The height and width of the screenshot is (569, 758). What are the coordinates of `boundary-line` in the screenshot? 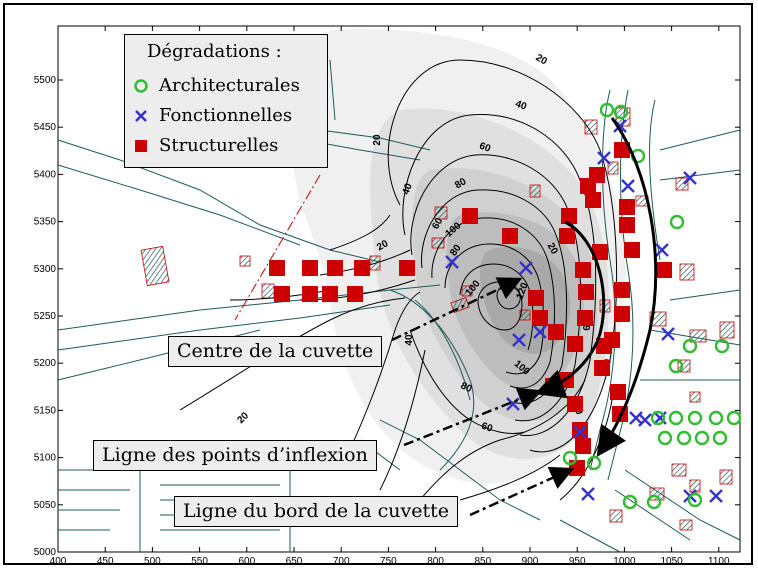 It's located at (277, 247).